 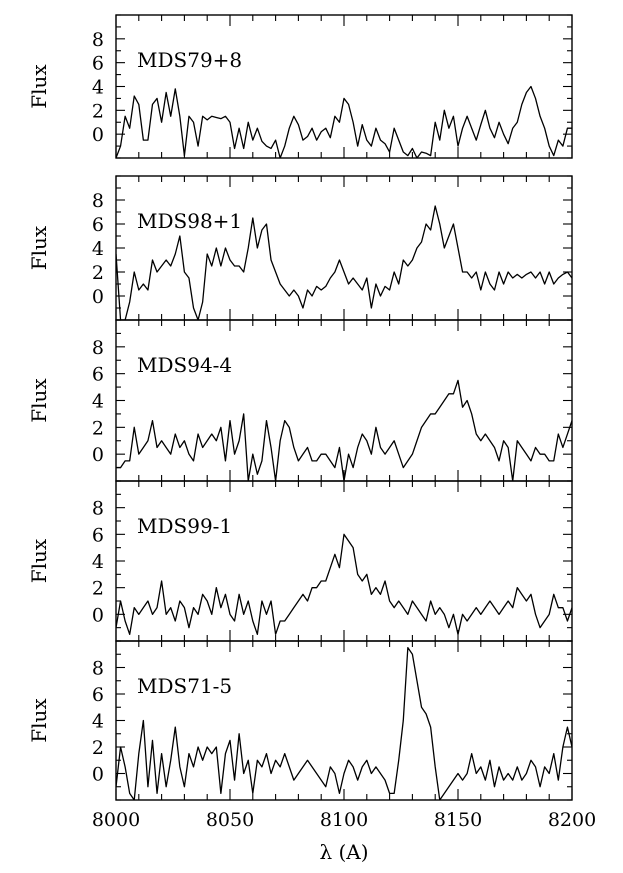 I want to click on x-tick-label: 8000, so click(x=116, y=820).